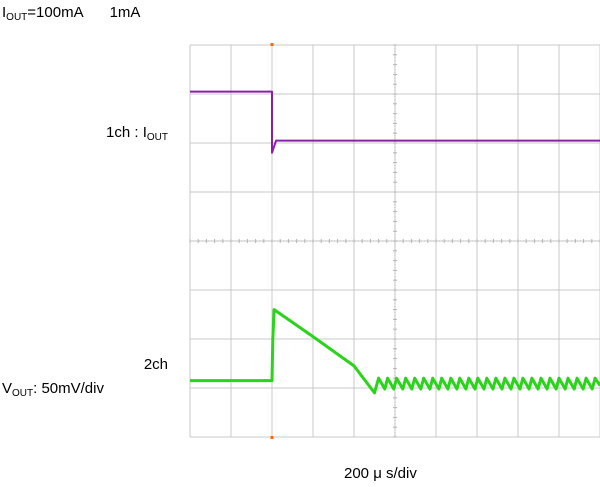  I want to click on ch2-scale-prefix: V, so click(7, 388).